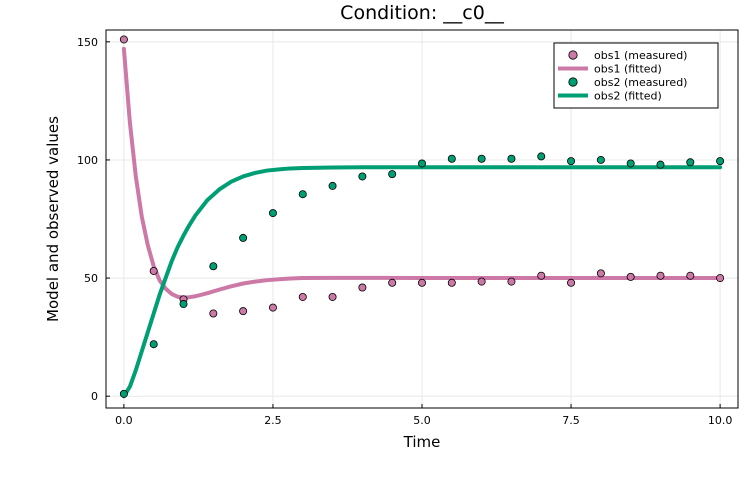  What do you see at coordinates (571, 420) in the screenshot?
I see `x-tick-label: 7.5` at bounding box center [571, 420].